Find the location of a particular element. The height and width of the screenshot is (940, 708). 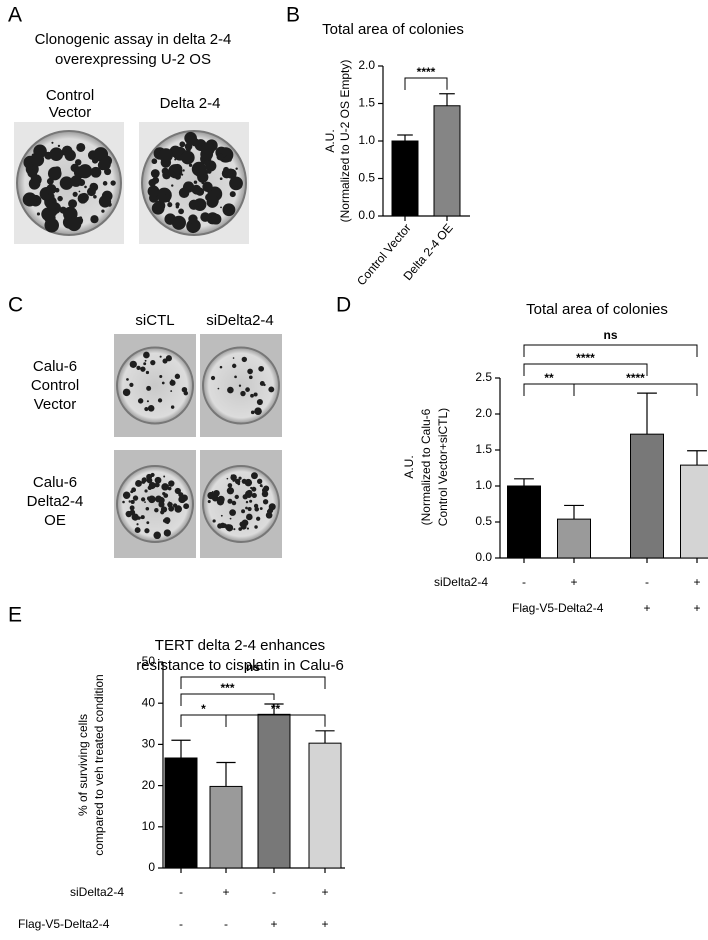

condition-name: siDelta2-4 is located at coordinates (461, 582).